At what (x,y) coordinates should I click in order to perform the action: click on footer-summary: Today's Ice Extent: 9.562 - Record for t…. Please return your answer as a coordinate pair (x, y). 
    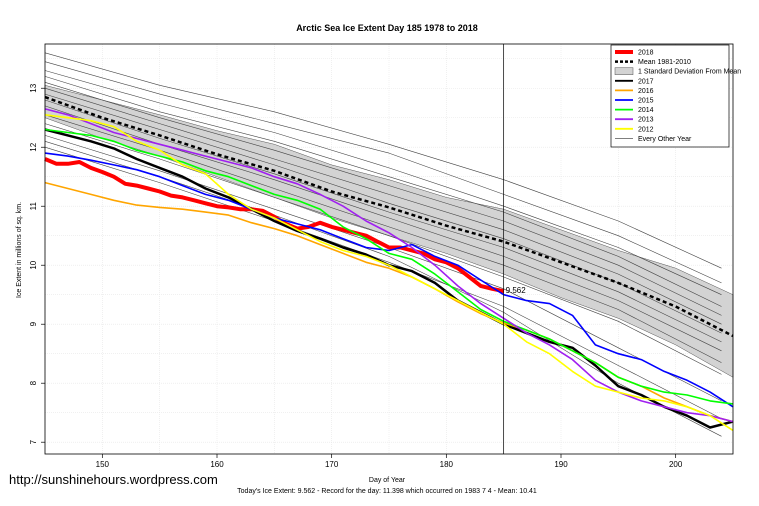
    Looking at the image, I should click on (387, 491).